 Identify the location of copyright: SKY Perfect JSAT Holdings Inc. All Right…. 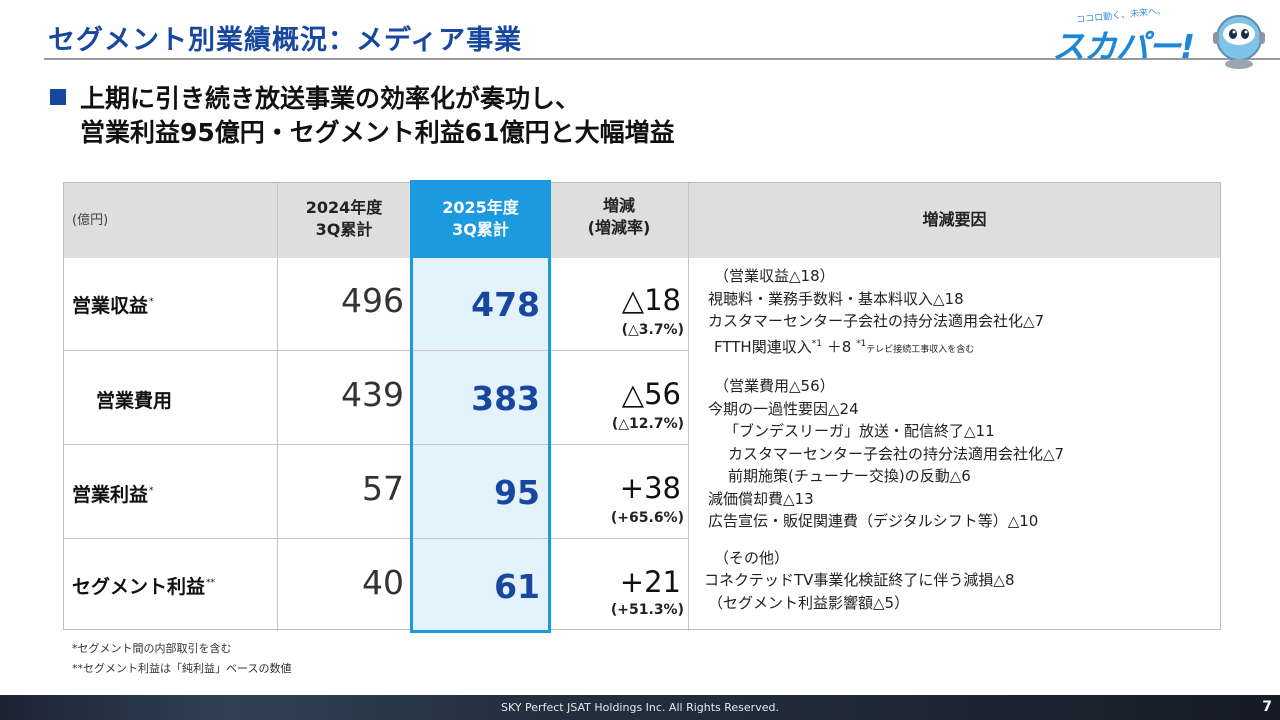
(640, 707).